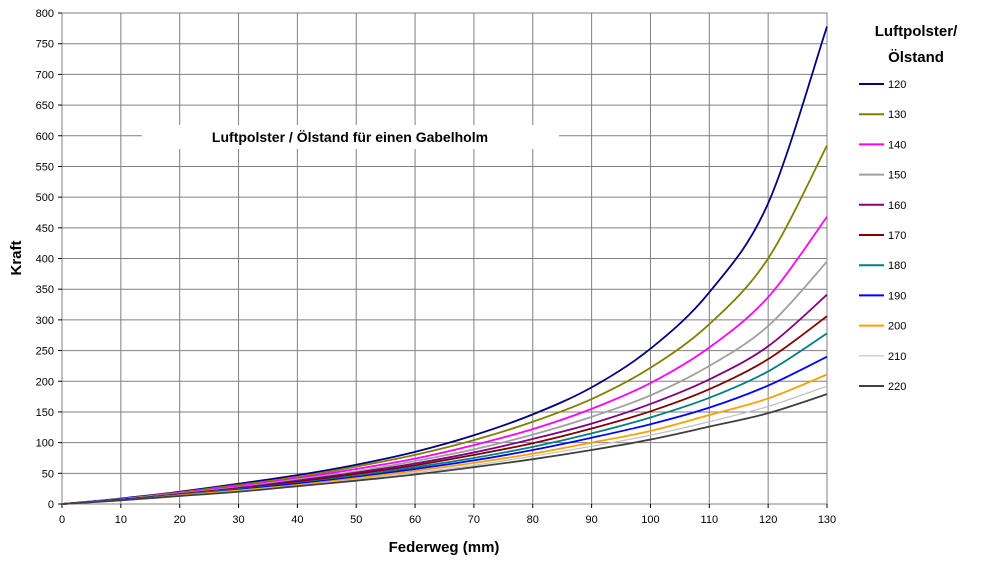 The width and height of the screenshot is (987, 562). I want to click on y-tick-label: 550, so click(45, 167).